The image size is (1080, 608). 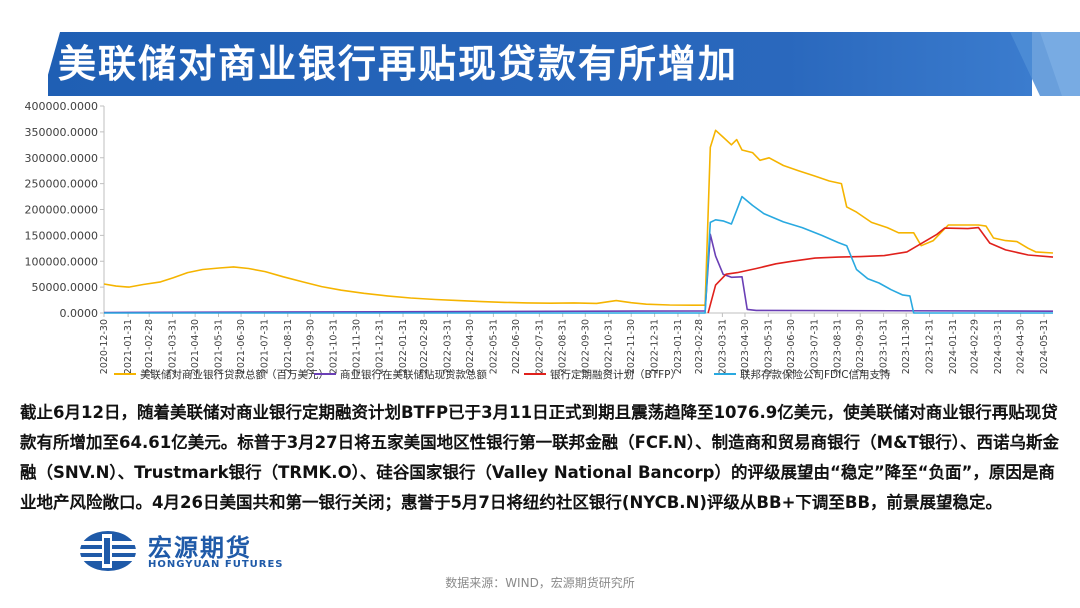 I want to click on y-tick-label: 100000.0000, so click(x=61, y=261).